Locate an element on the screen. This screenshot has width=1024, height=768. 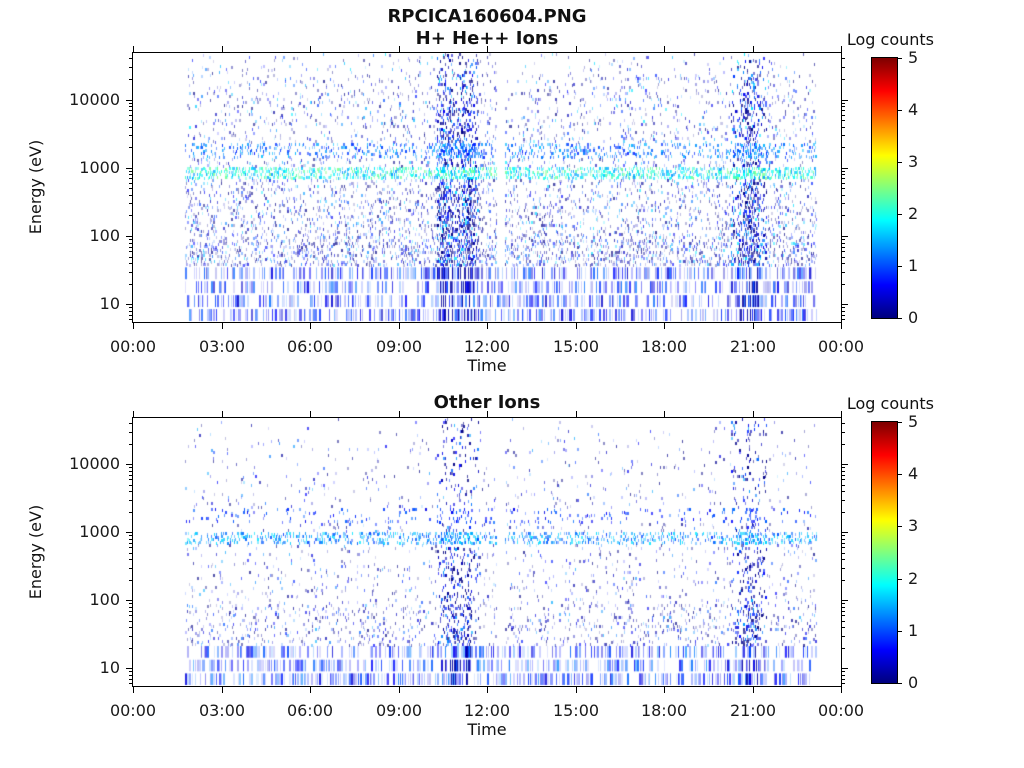
colorbar-tick-label: 0 is located at coordinates (913, 682).